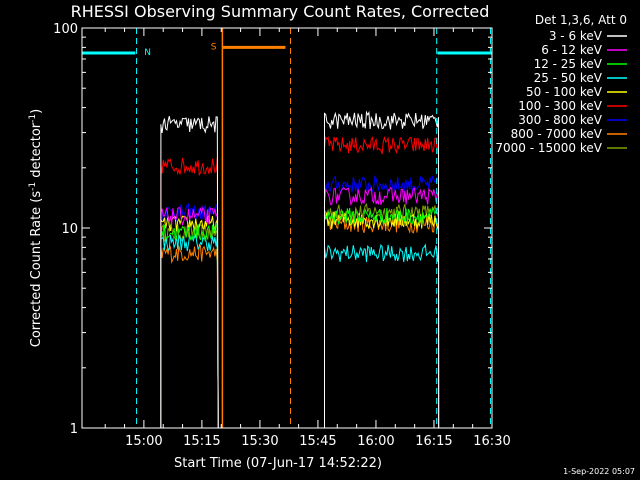 The width and height of the screenshot is (640, 480). I want to click on annotation-s-label: S, so click(214, 47).